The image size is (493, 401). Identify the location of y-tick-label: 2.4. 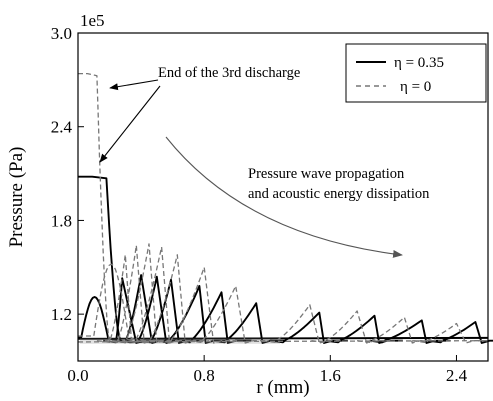
(62, 127).